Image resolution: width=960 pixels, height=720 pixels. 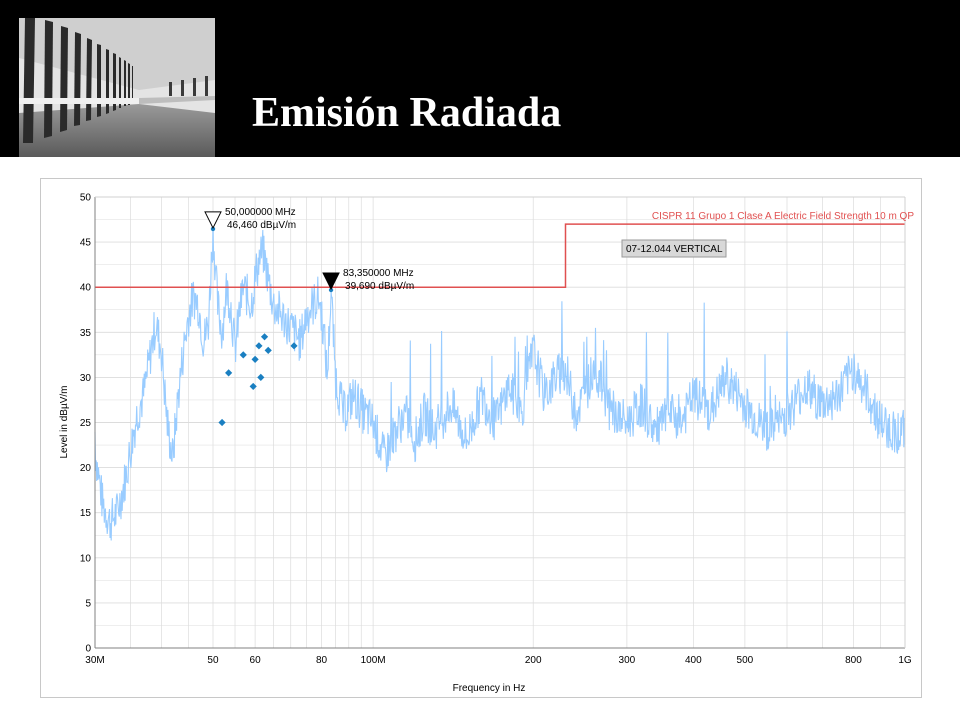 I want to click on x-tick-label: 50, so click(x=213, y=660).